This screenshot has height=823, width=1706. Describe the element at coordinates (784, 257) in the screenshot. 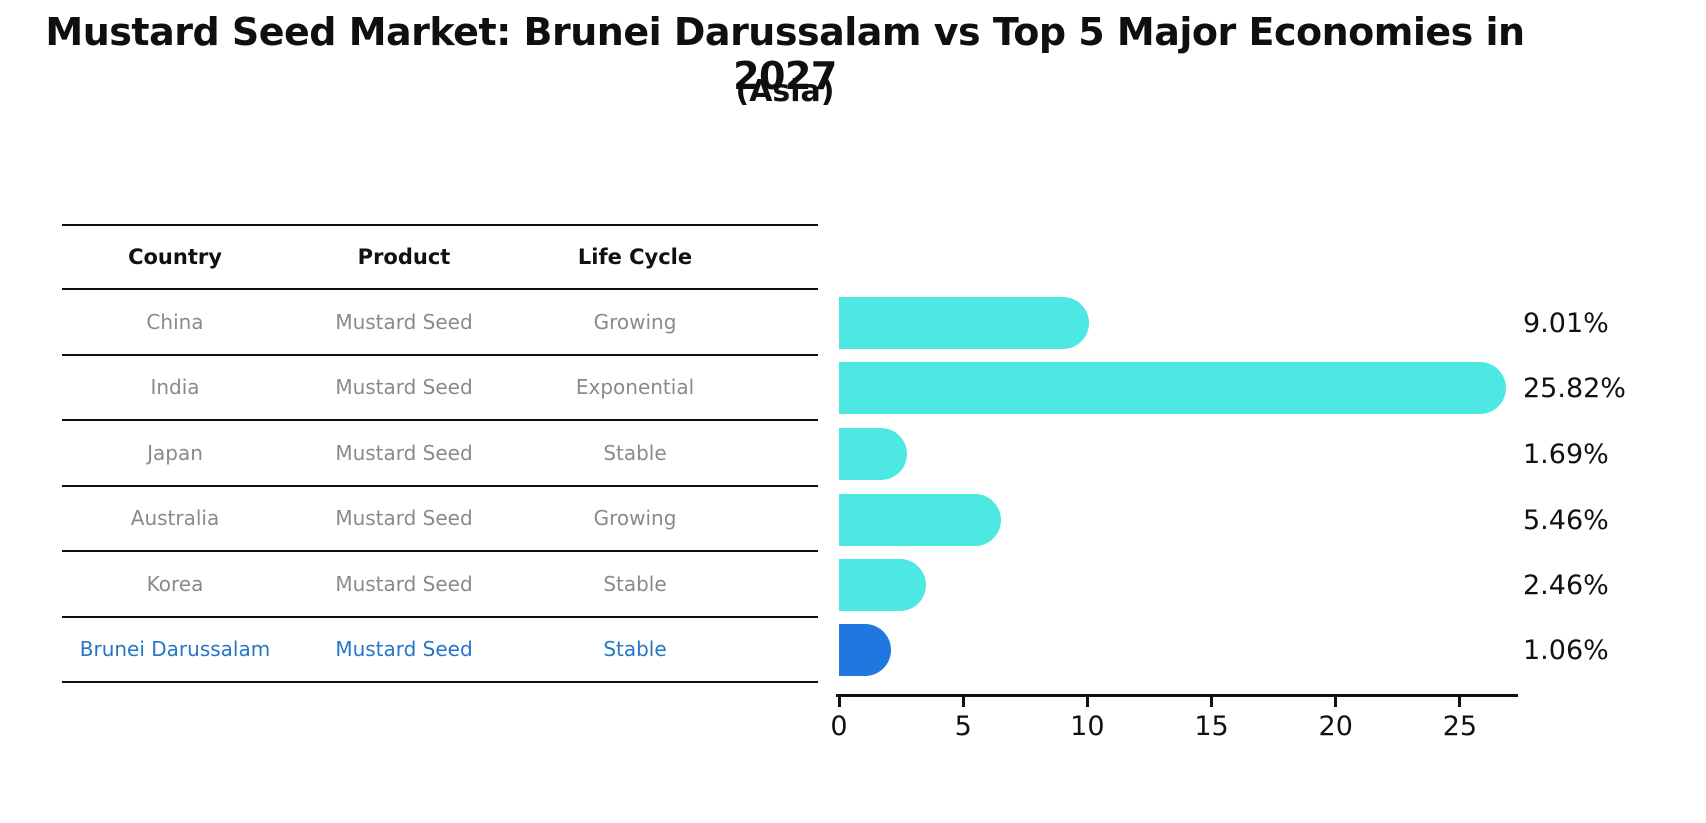

I see `header-spacer` at that location.